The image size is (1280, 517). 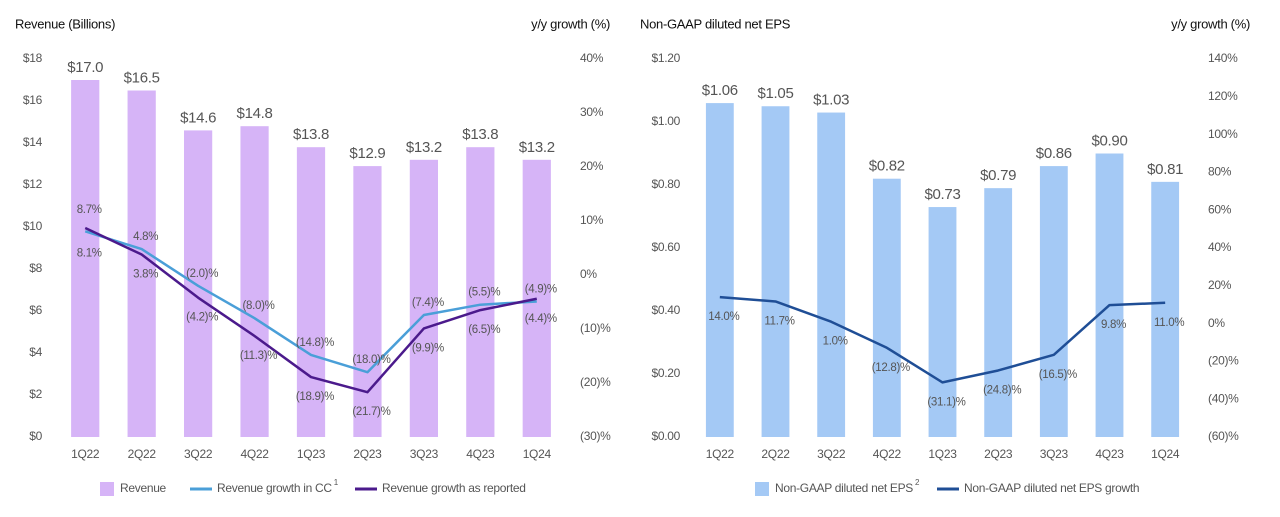 What do you see at coordinates (715, 23) in the screenshot?
I see `chart-title: Non-GAAP diluted net EPS` at bounding box center [715, 23].